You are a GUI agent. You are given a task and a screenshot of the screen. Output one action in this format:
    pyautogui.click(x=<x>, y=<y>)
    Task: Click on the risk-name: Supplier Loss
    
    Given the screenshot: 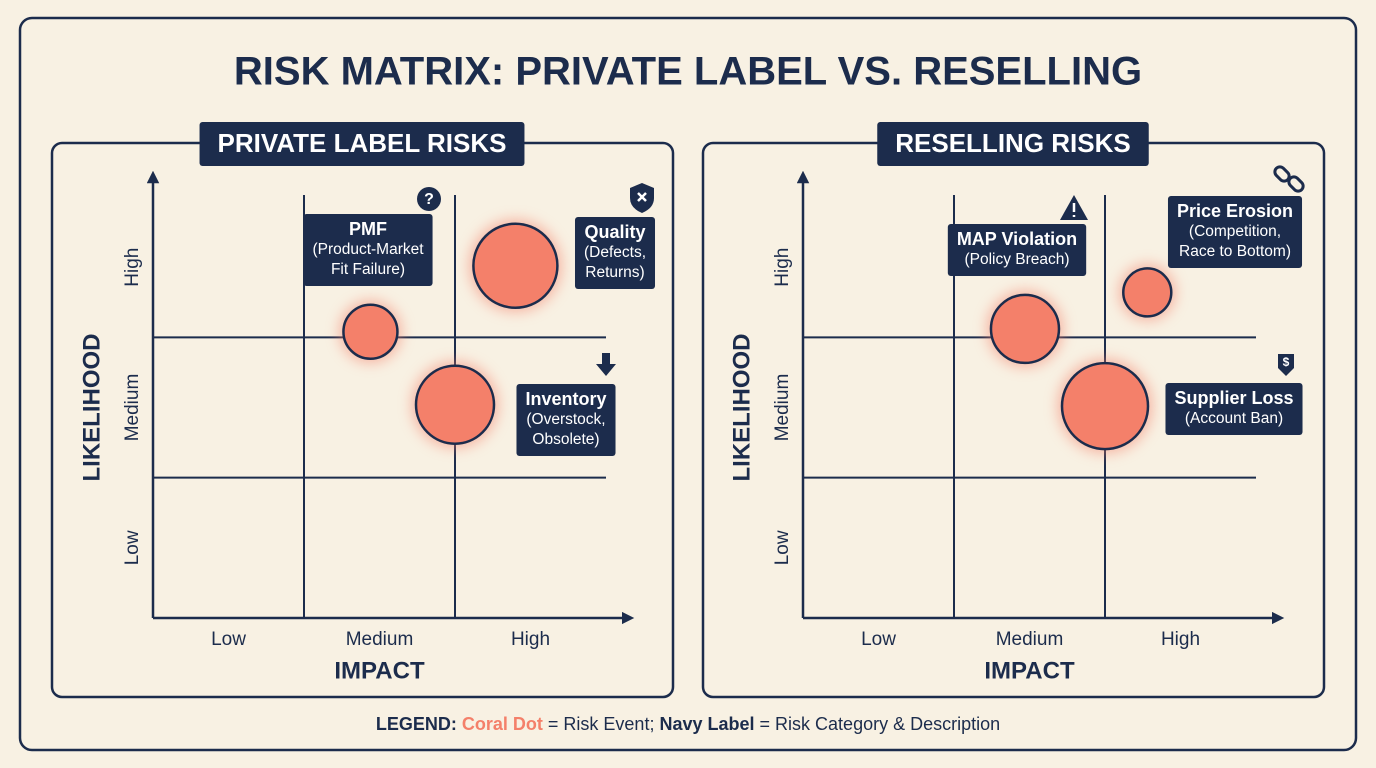 What is the action you would take?
    pyautogui.click(x=1233, y=398)
    